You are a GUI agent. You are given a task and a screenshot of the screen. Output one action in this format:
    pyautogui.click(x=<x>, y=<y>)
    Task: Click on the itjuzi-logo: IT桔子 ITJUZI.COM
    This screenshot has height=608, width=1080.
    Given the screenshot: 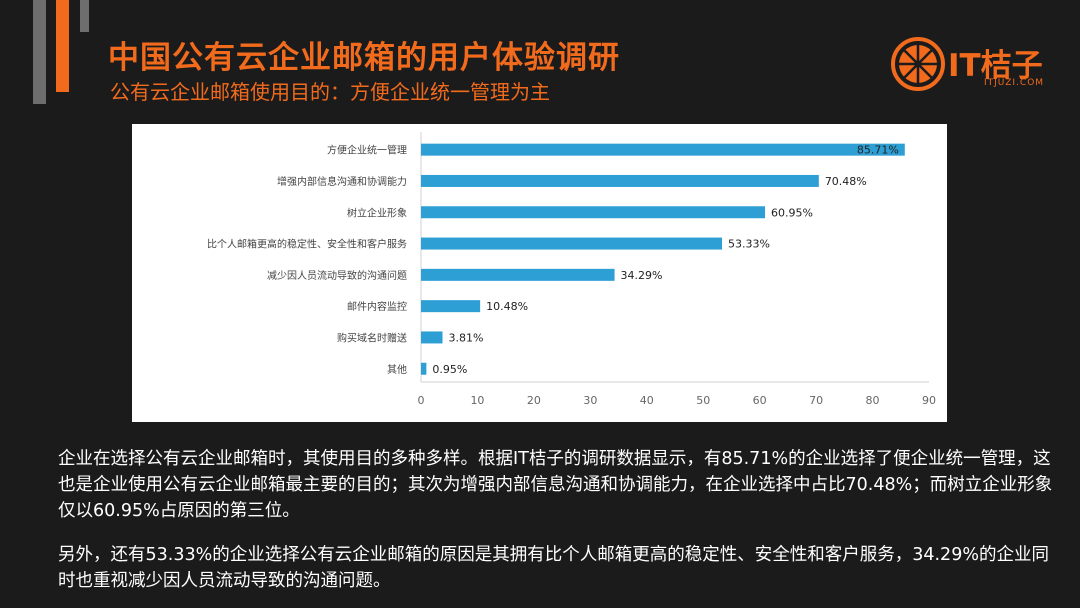 What is the action you would take?
    pyautogui.click(x=975, y=66)
    